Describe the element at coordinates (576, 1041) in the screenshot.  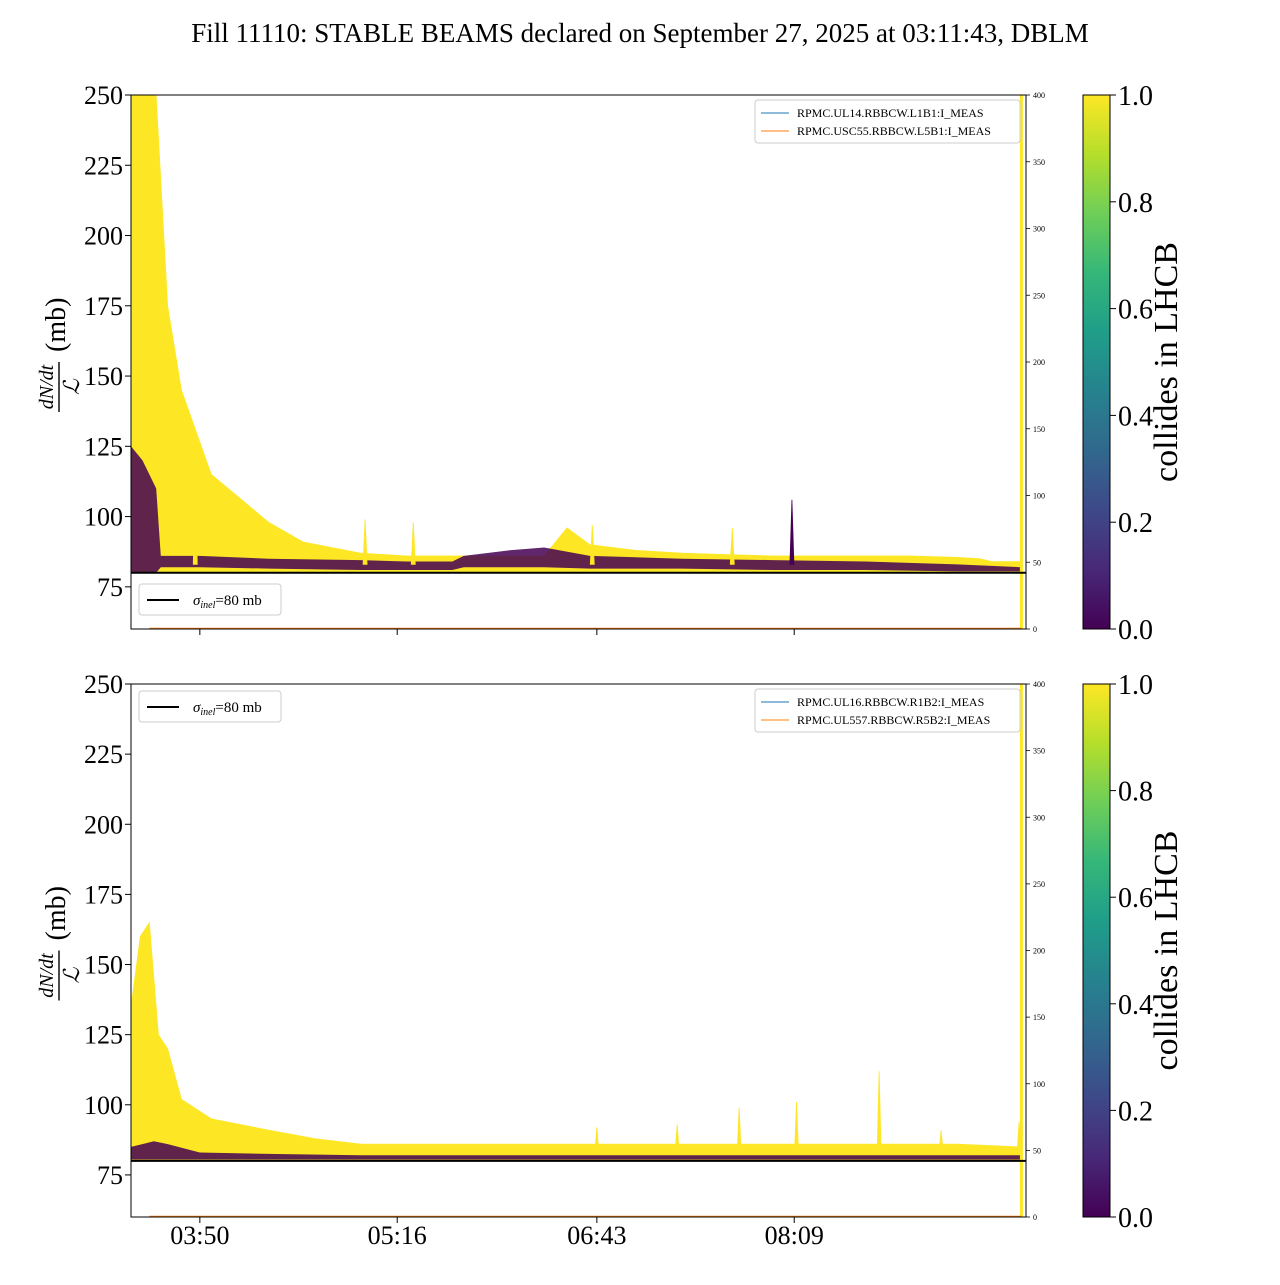
I see `colliding-band` at that location.